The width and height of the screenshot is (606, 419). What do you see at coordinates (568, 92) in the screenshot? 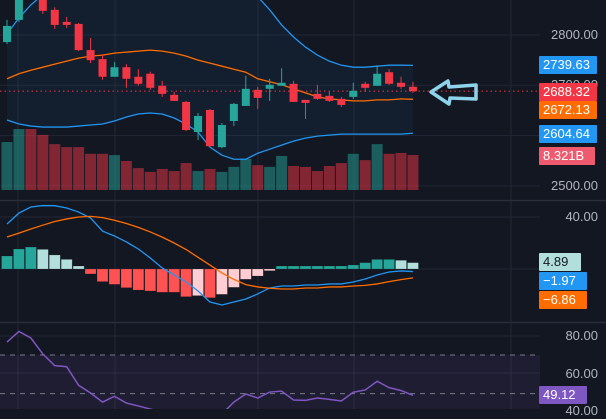
I see `last-price-tag: 2688.32` at bounding box center [568, 92].